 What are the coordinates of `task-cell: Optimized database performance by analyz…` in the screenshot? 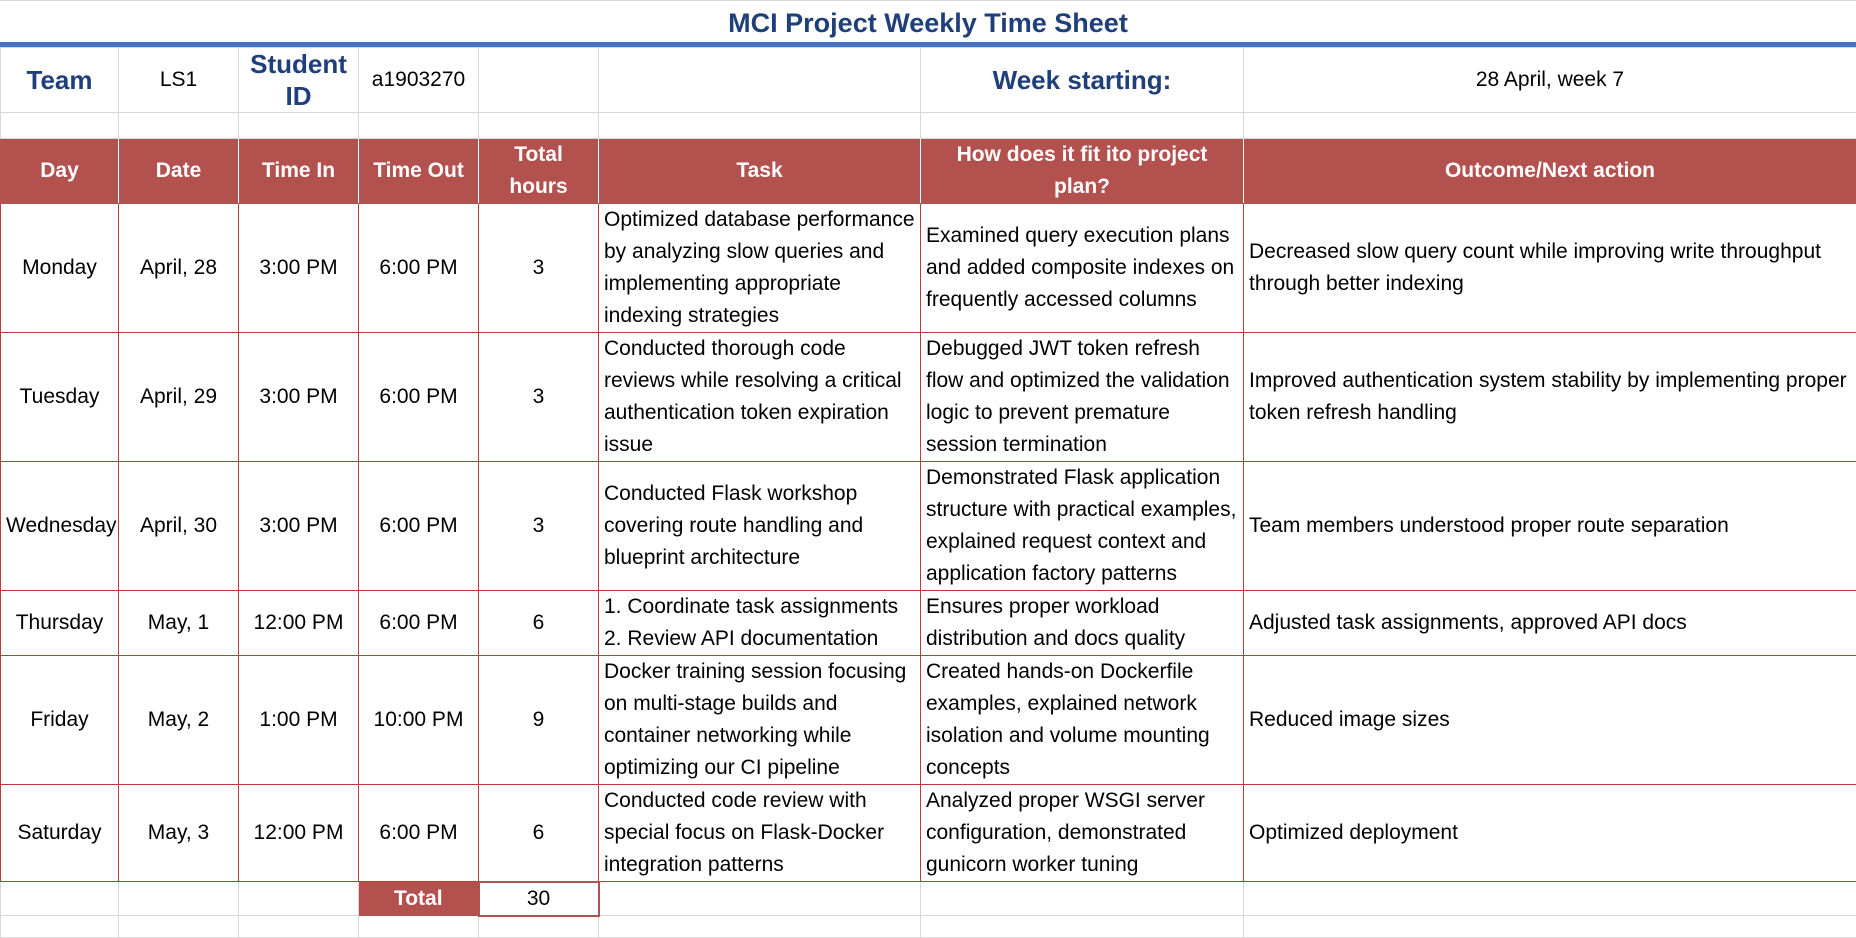 It's located at (760, 268).